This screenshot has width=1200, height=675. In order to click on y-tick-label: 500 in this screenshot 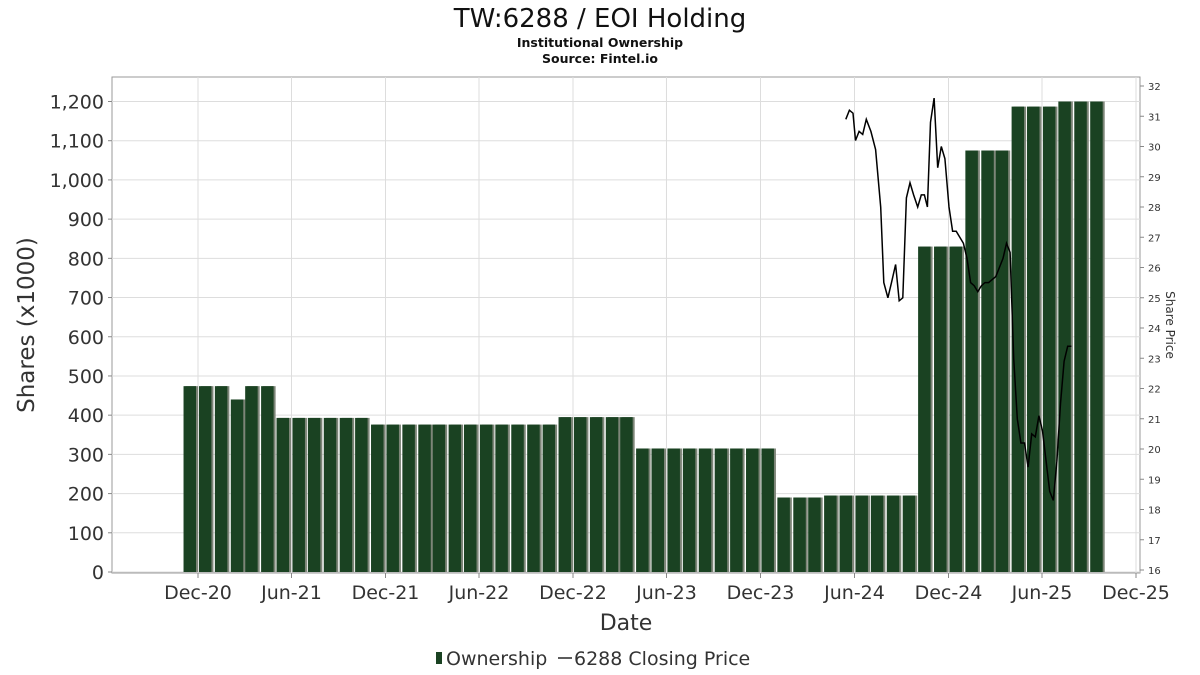, I will do `click(86, 377)`.